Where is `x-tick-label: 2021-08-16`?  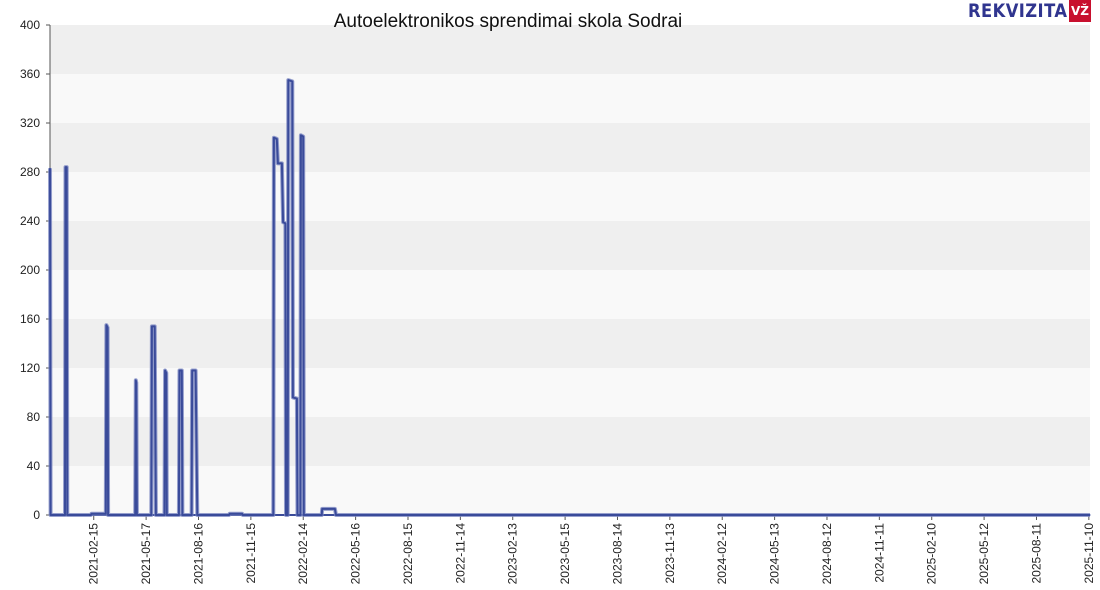 x-tick-label: 2021-08-16 is located at coordinates (198, 554).